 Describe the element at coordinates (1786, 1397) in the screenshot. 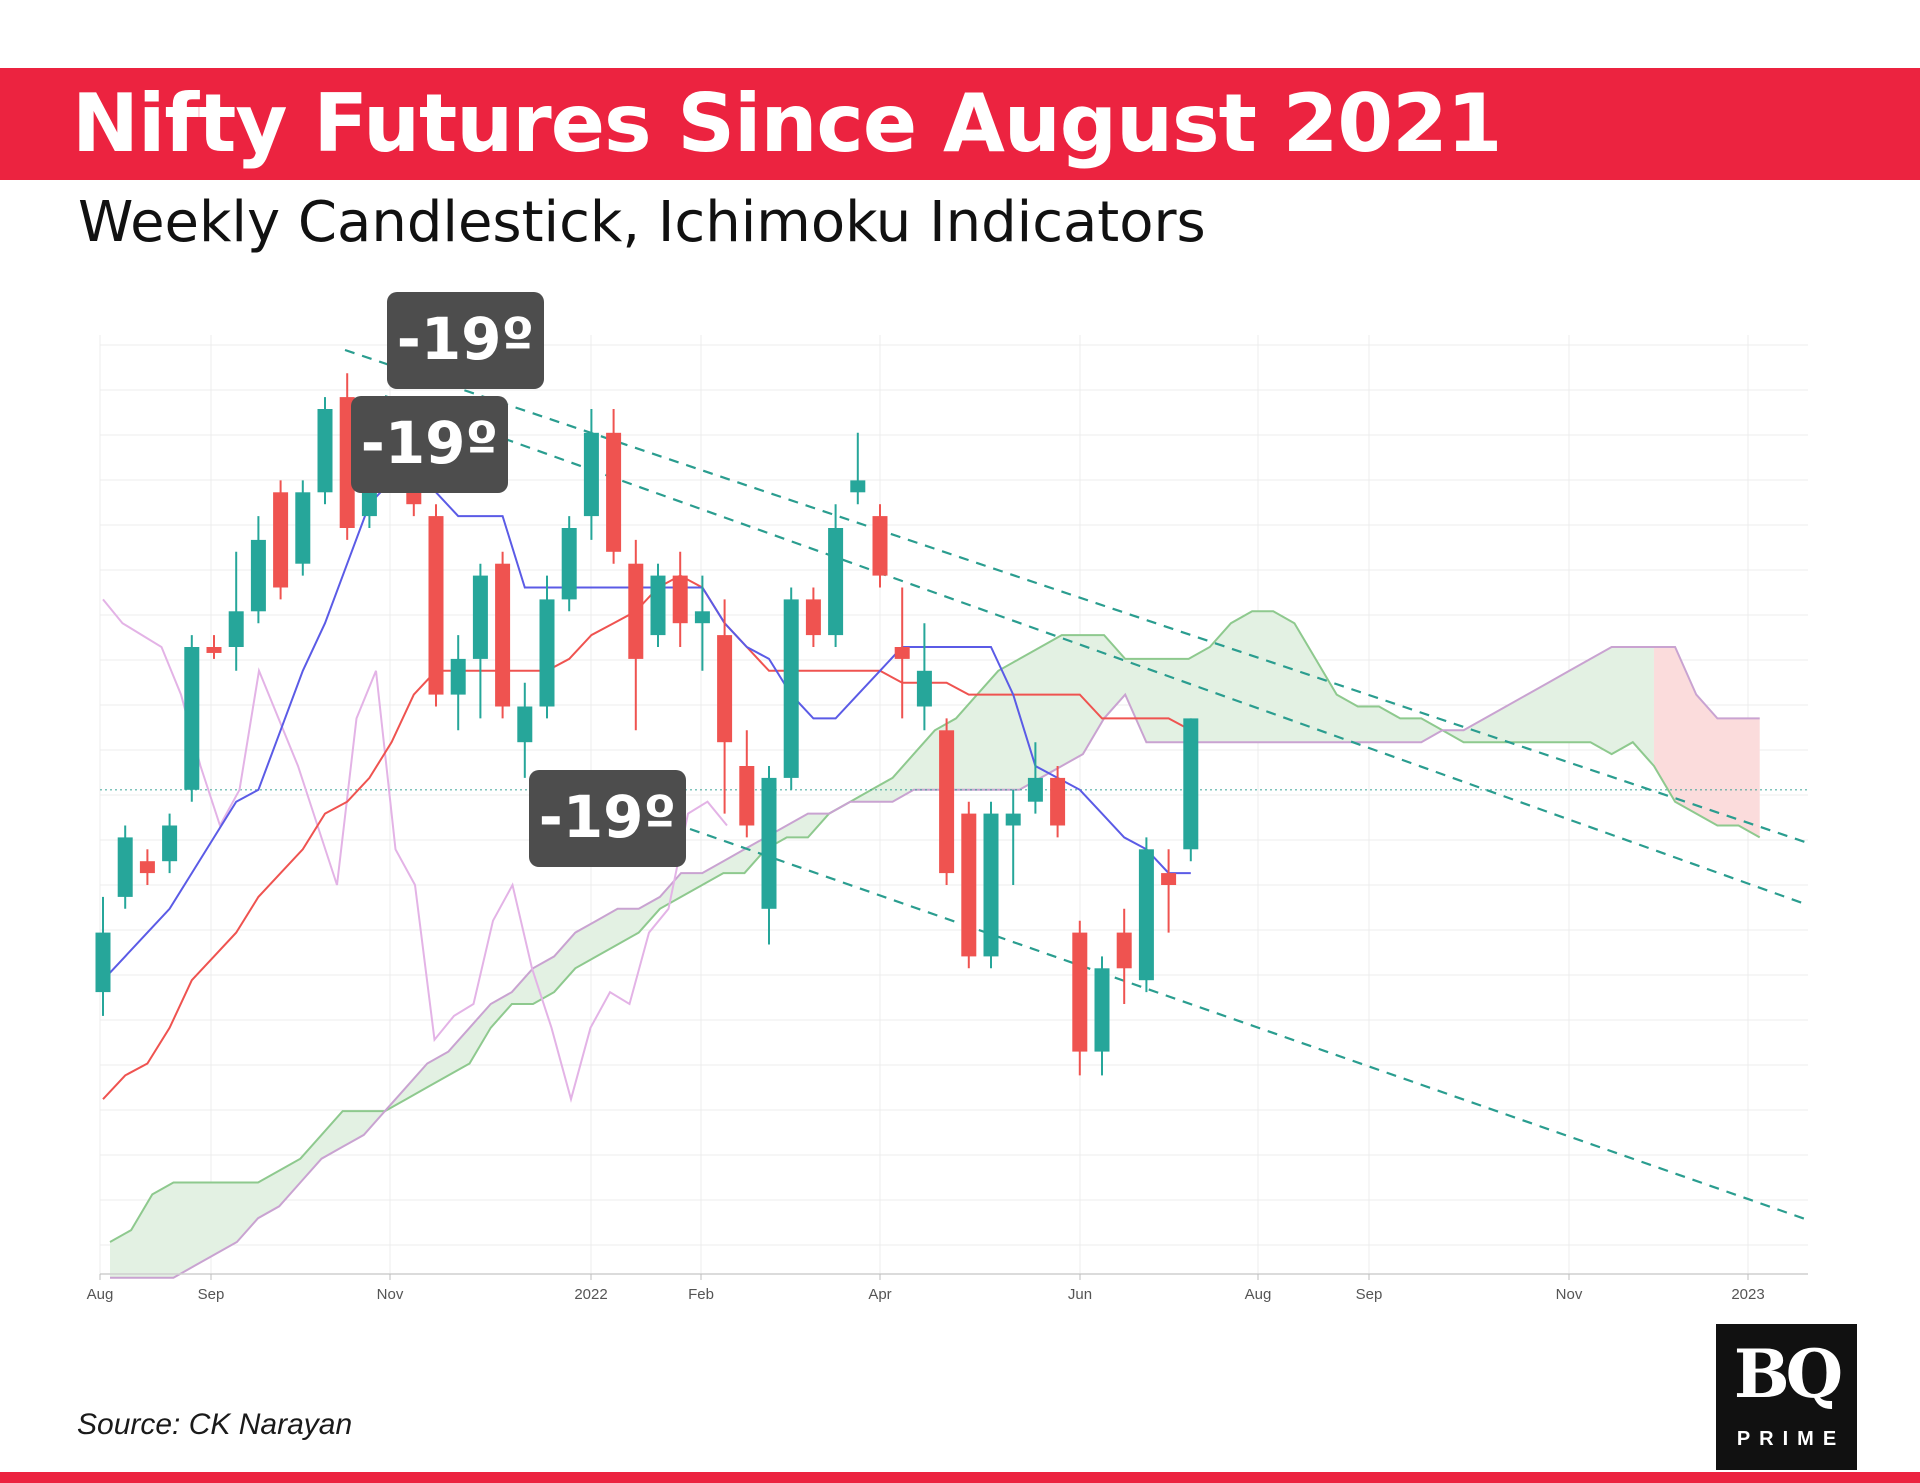

I see `bq-prime-logo: BQ PRIME` at that location.